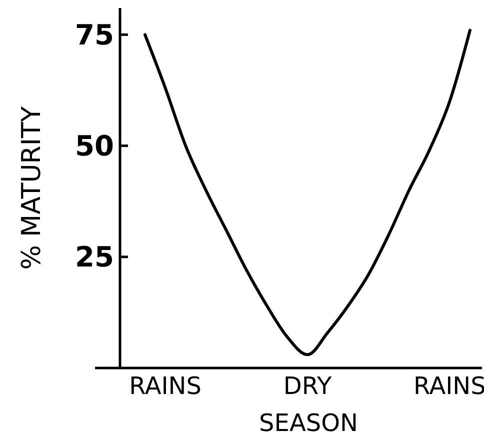 Image resolution: width=484 pixels, height=441 pixels. I want to click on x-tick-label: RAINS, so click(165, 386).